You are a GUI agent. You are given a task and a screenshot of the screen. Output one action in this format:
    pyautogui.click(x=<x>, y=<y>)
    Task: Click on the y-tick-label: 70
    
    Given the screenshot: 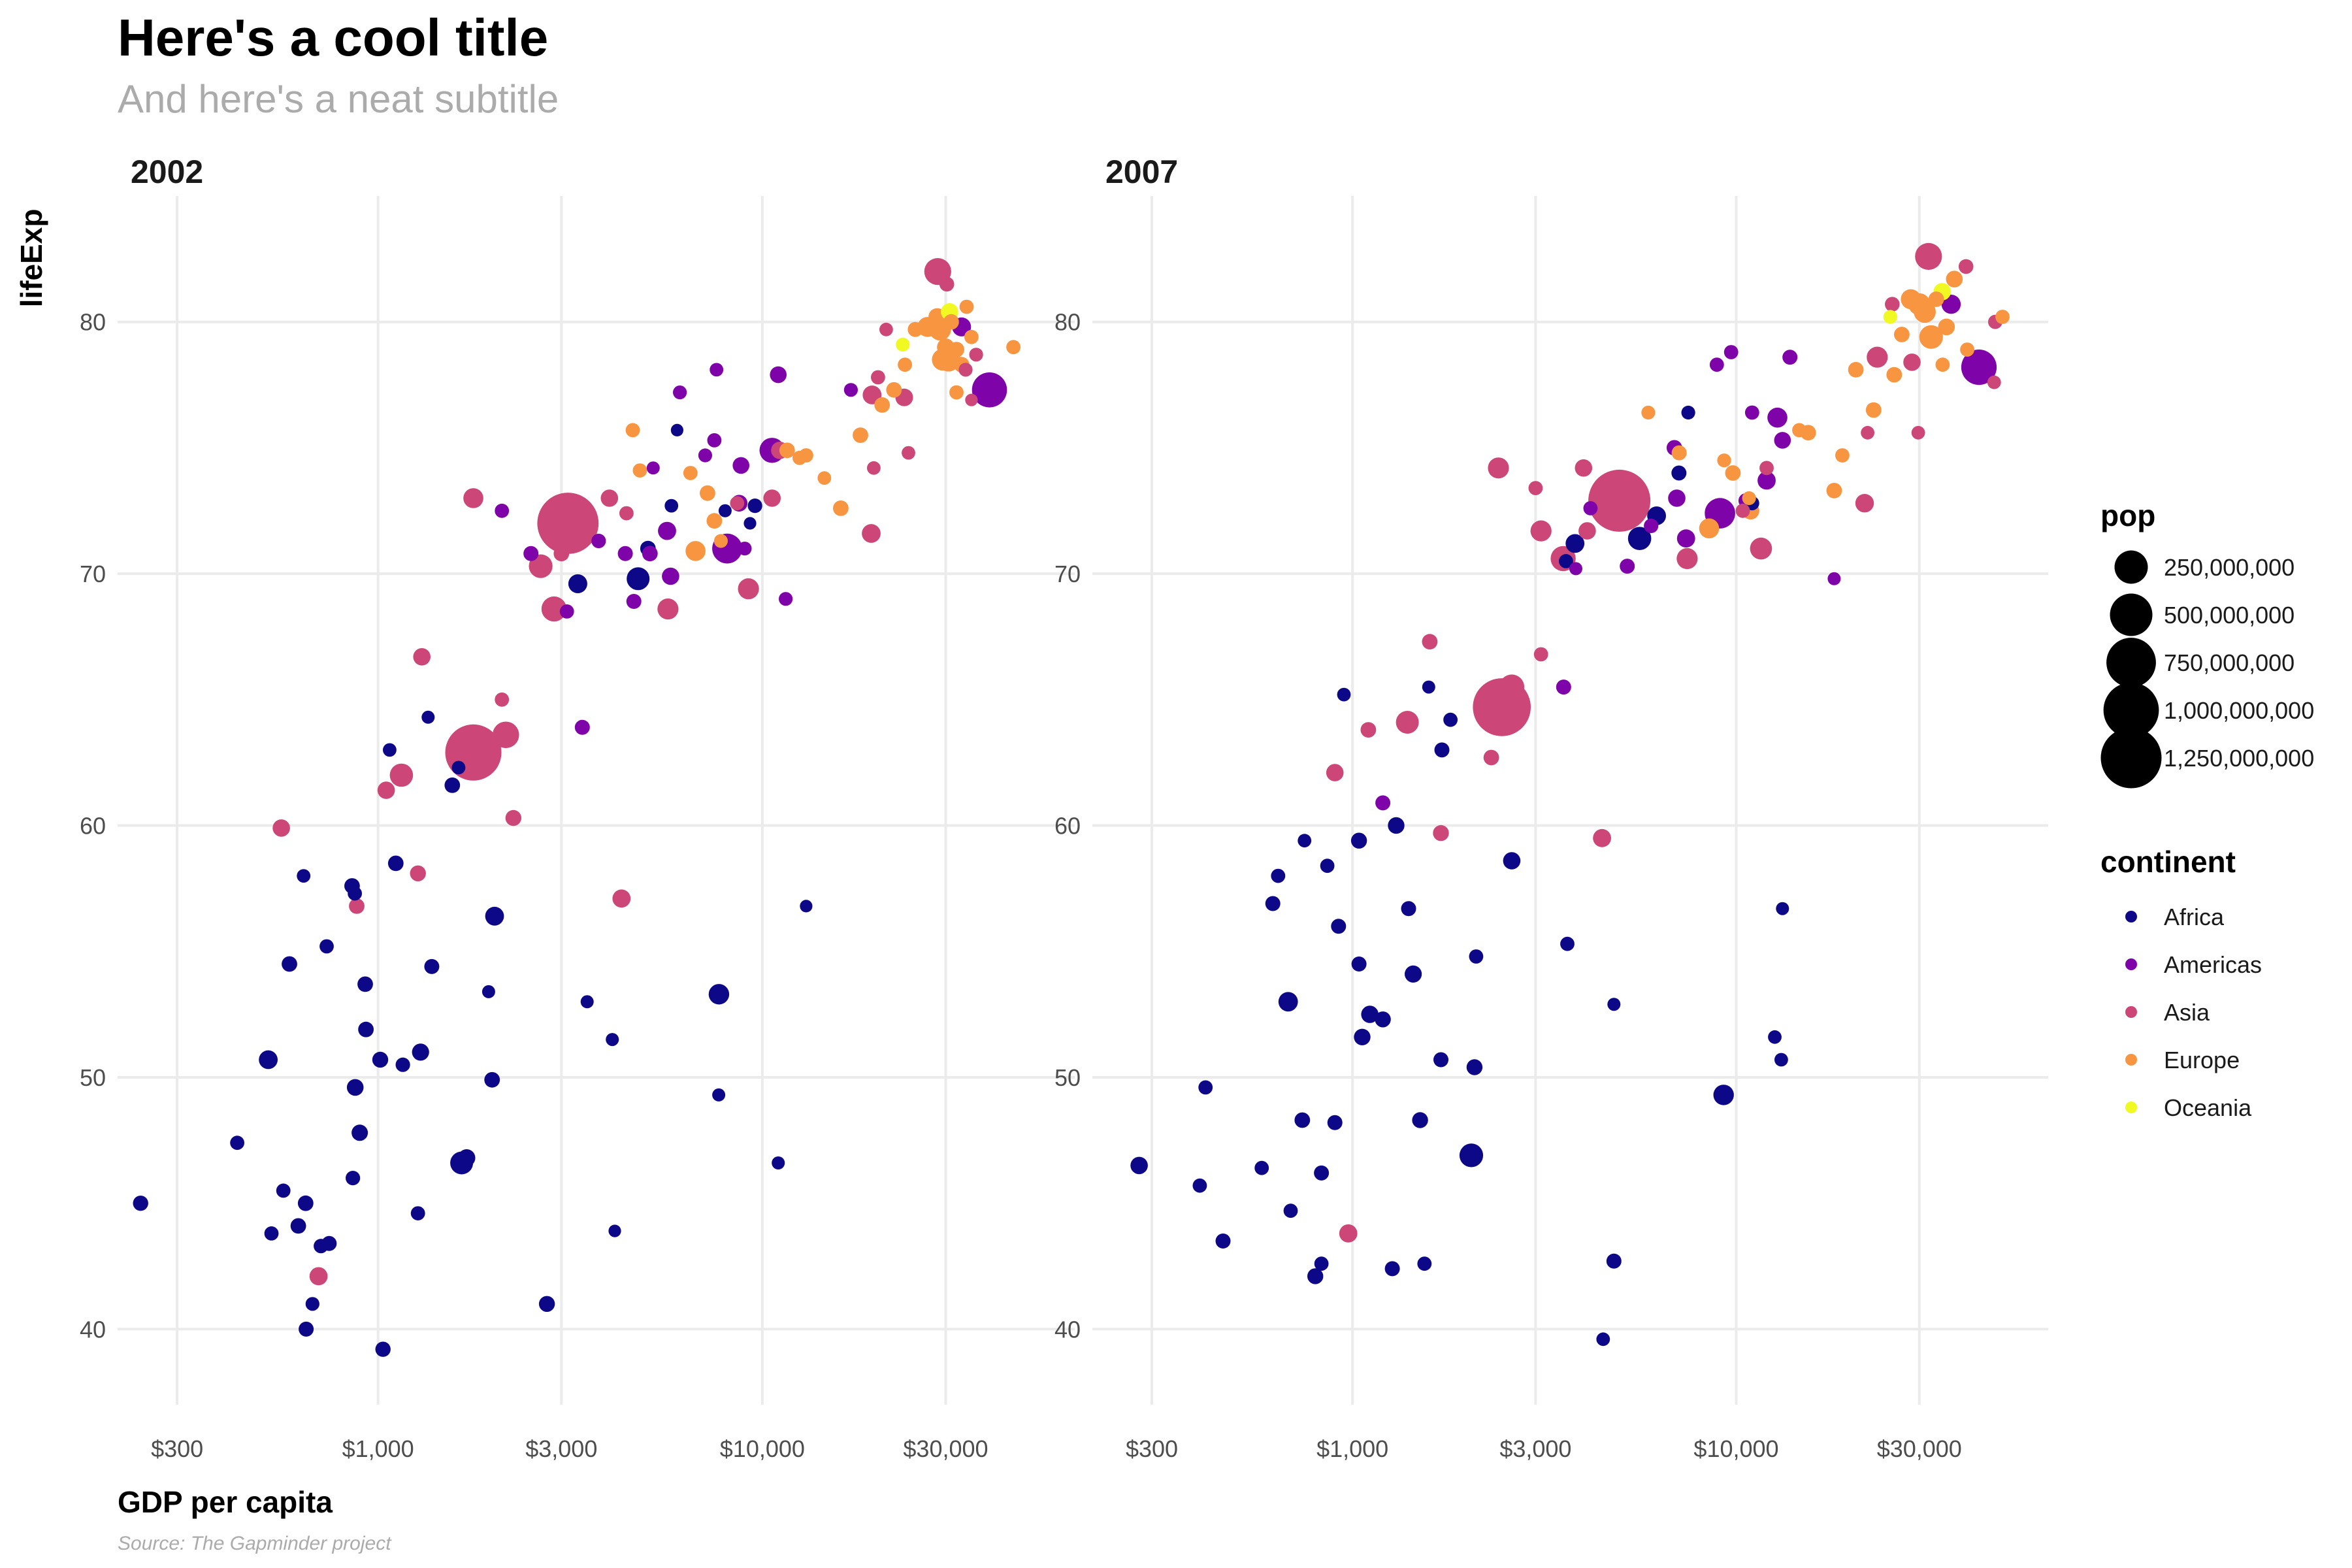 What is the action you would take?
    pyautogui.click(x=1067, y=574)
    